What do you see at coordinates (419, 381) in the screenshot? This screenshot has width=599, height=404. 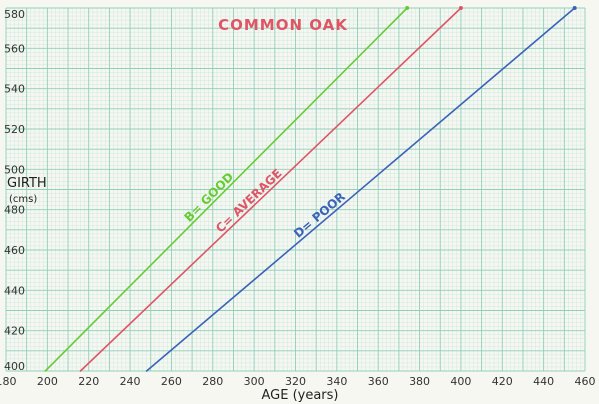 I see `x-tick-label: 380` at bounding box center [419, 381].